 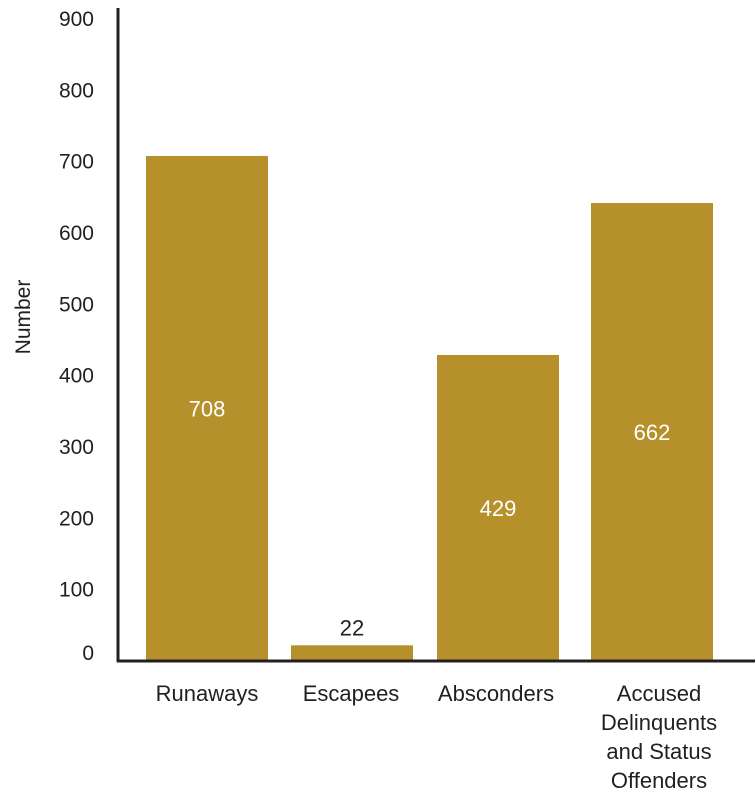 I want to click on y-axis-ticks: 0 100 200 300 400 500 600 700 800 900, so click(x=76, y=336).